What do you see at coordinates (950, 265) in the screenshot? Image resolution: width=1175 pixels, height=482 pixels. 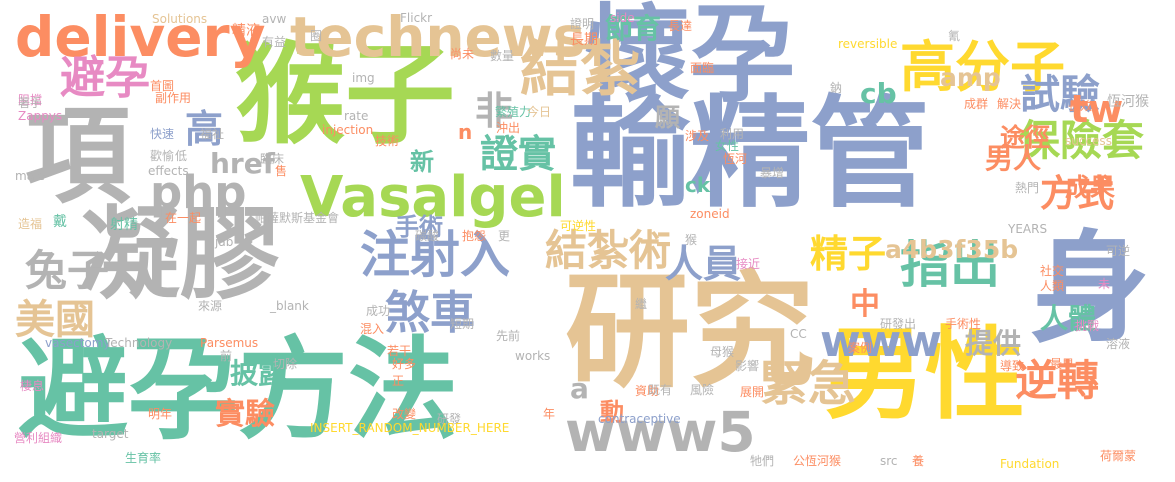 I see `cloud-word: 指出` at bounding box center [950, 265].